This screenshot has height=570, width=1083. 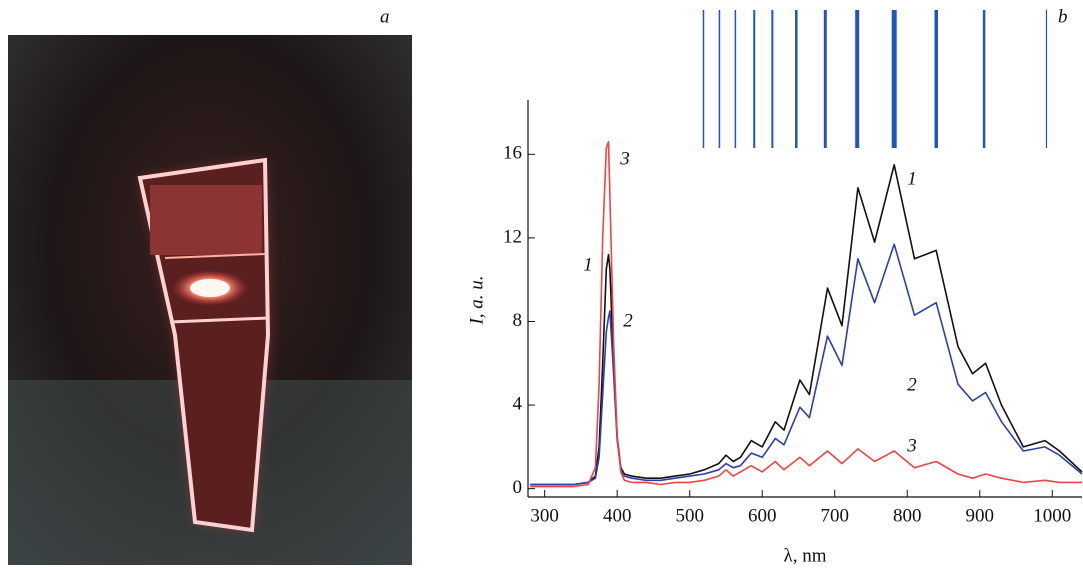 What do you see at coordinates (762, 515) in the screenshot?
I see `x-tick-label: 600` at bounding box center [762, 515].